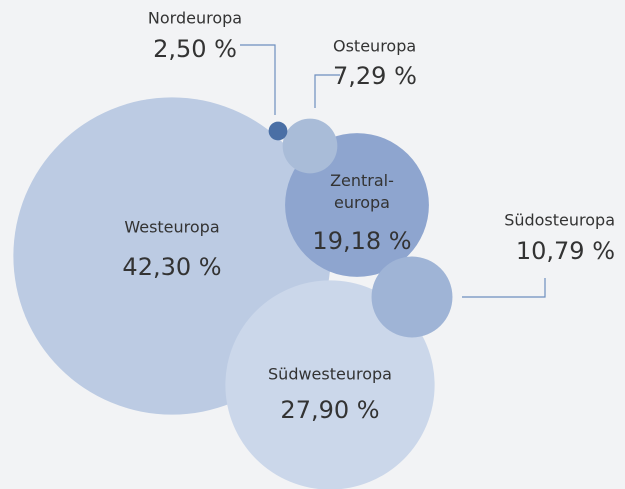  I want to click on bubble-name: Westeuropa, so click(171, 227).